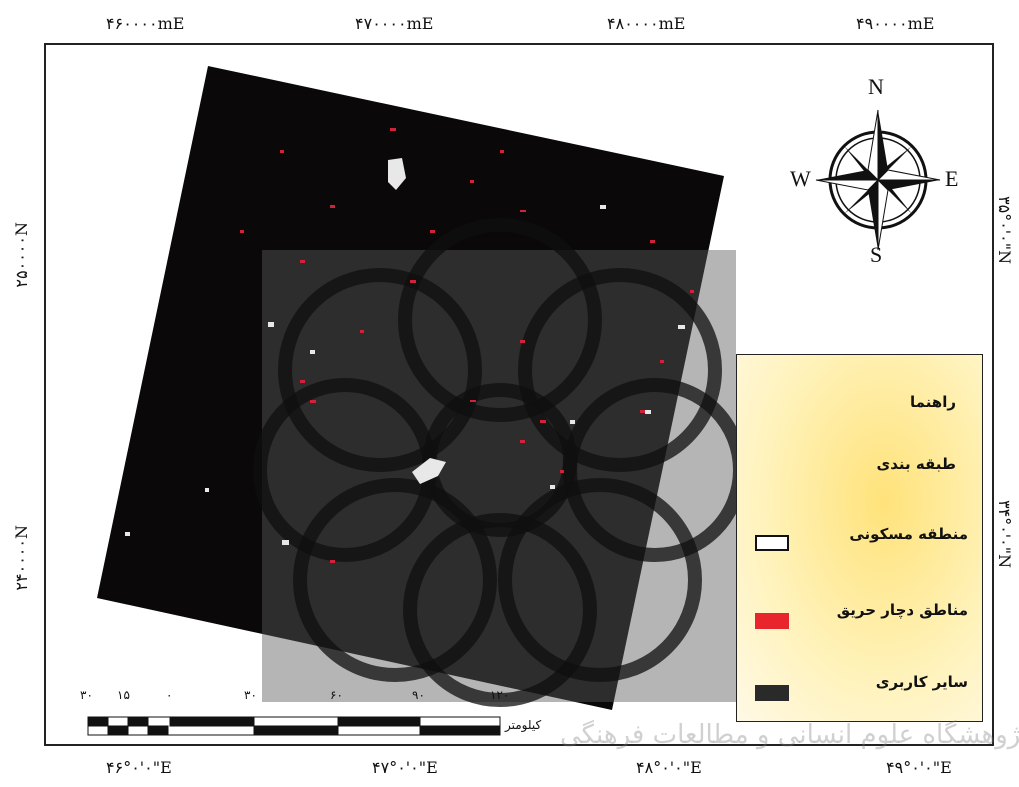 The image size is (1019, 787). What do you see at coordinates (405, 767) in the screenshot?
I see `bottom-tick-2: ۴۷°۰'۰"E` at bounding box center [405, 767].